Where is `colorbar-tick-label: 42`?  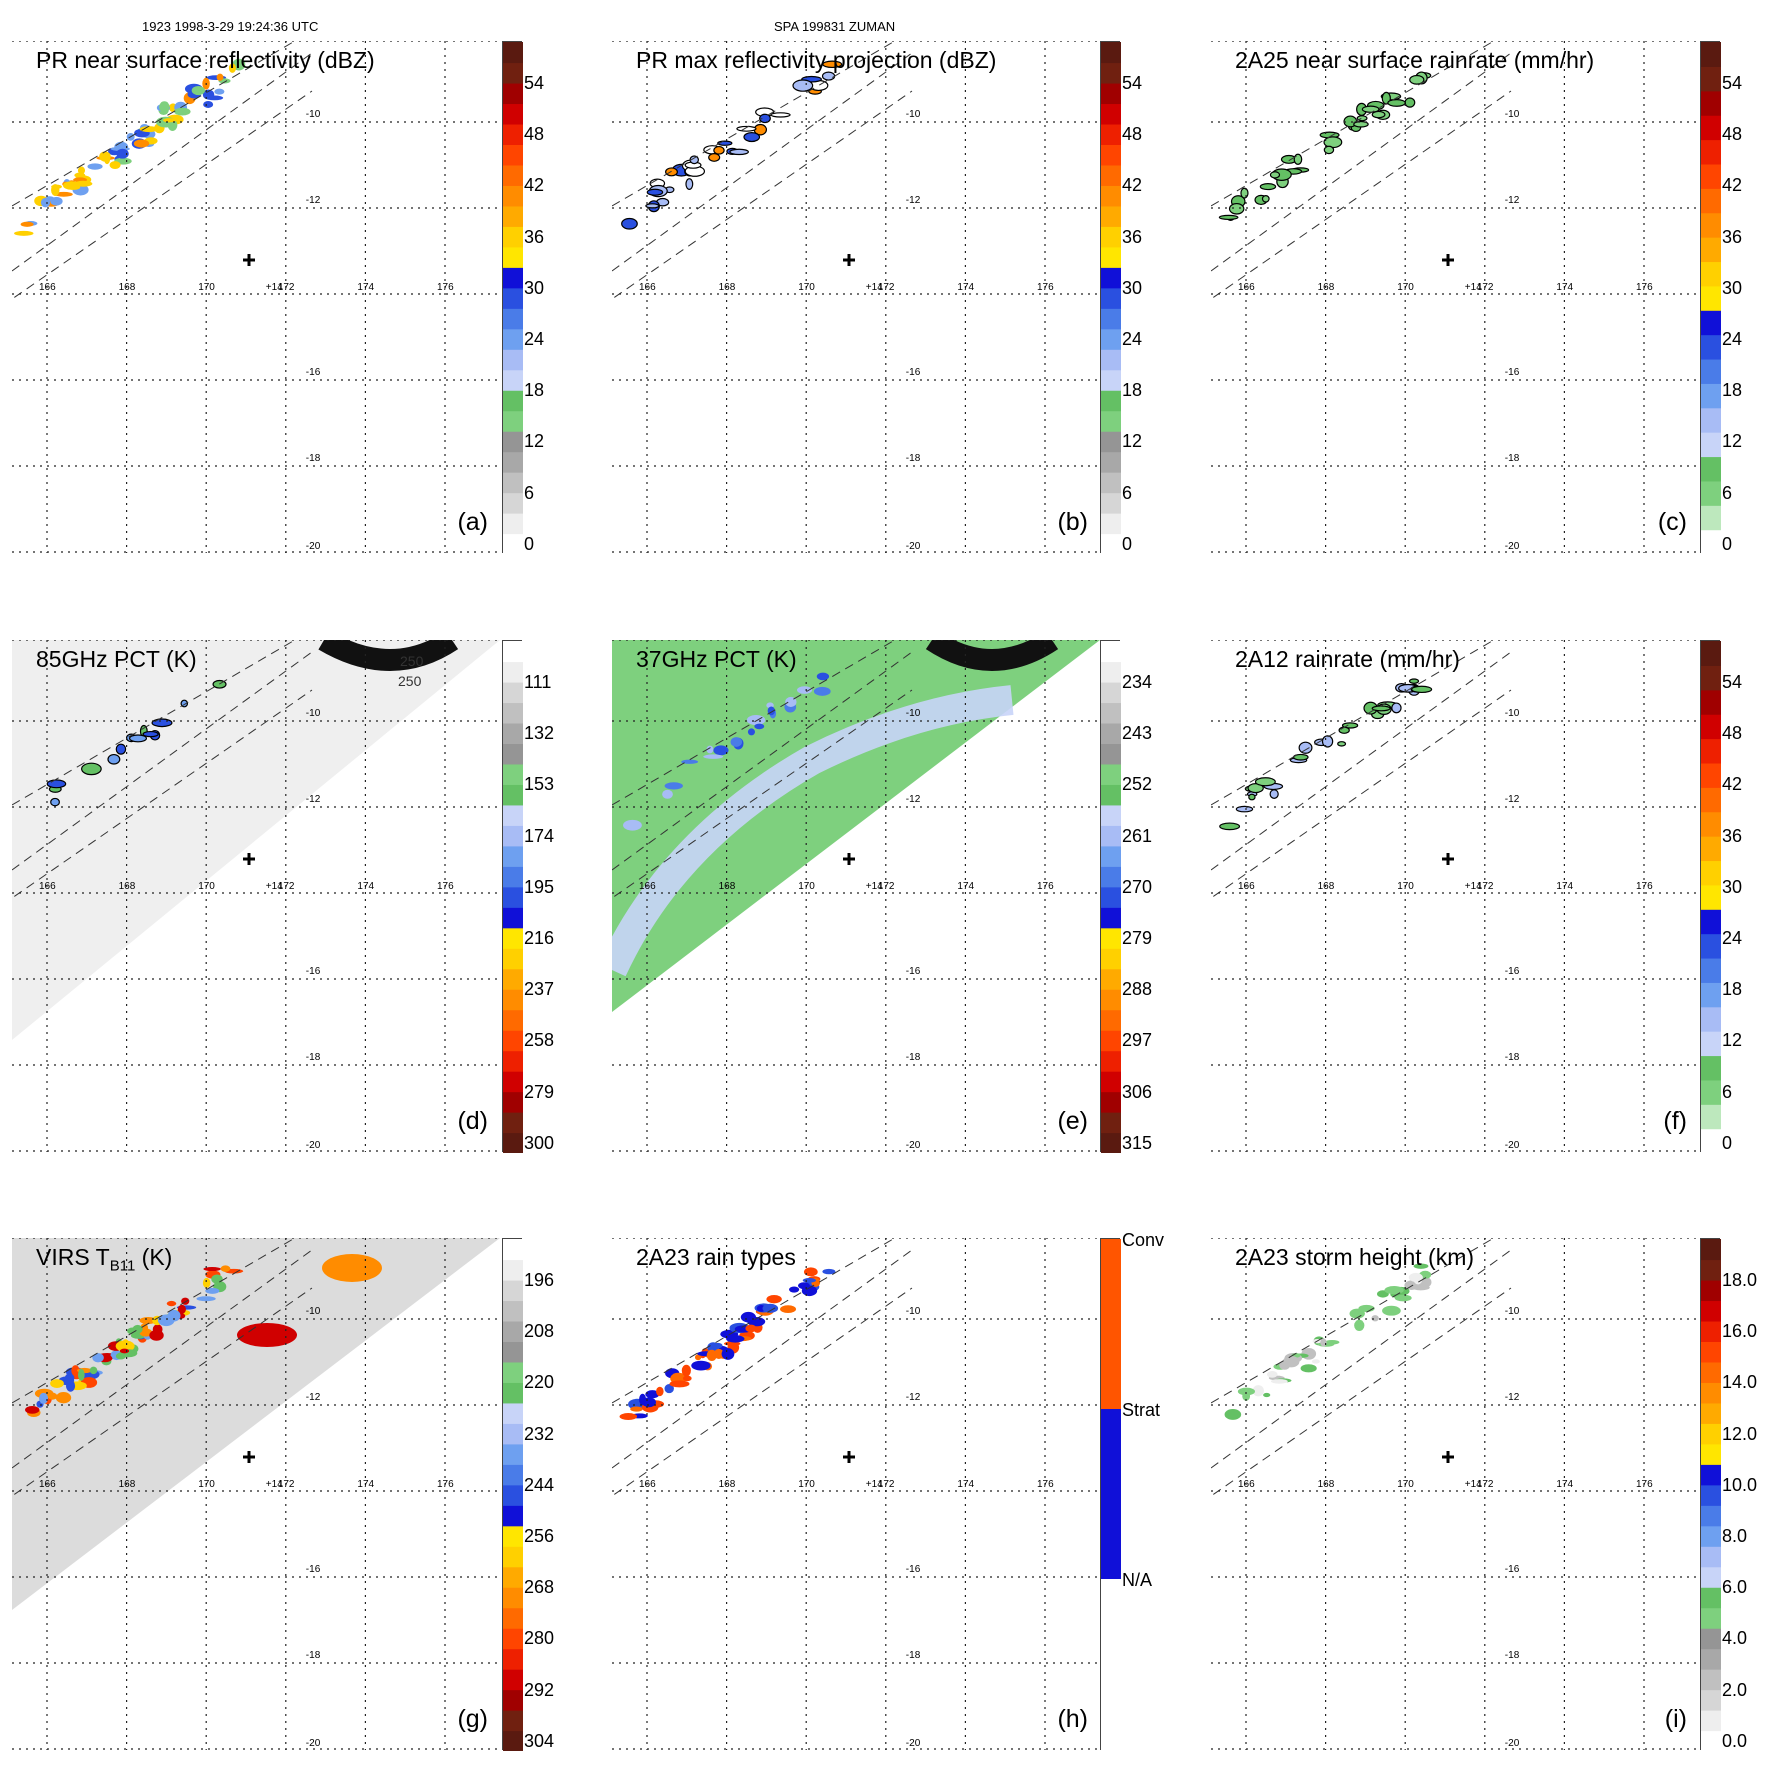
colorbar-tick-label: 42 is located at coordinates (1732, 784).